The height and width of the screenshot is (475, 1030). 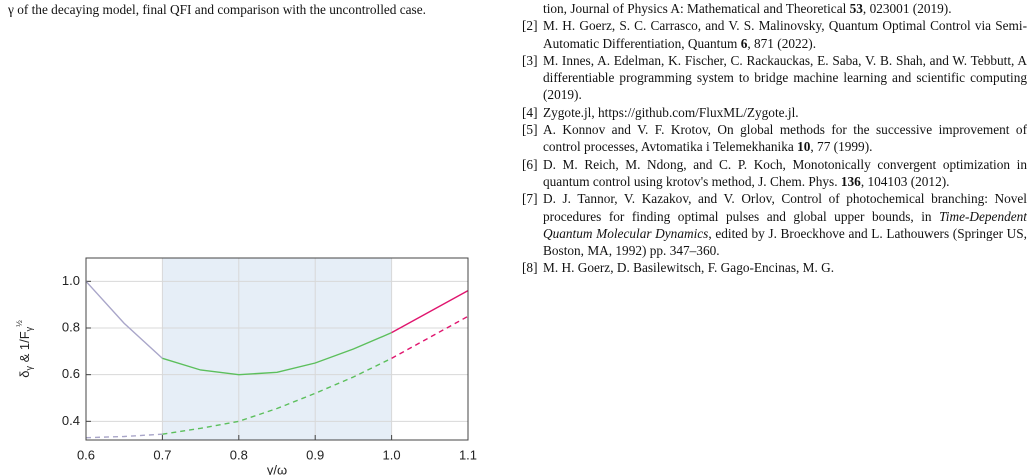 What do you see at coordinates (468, 454) in the screenshot?
I see `x-tick-label: 1.1` at bounding box center [468, 454].